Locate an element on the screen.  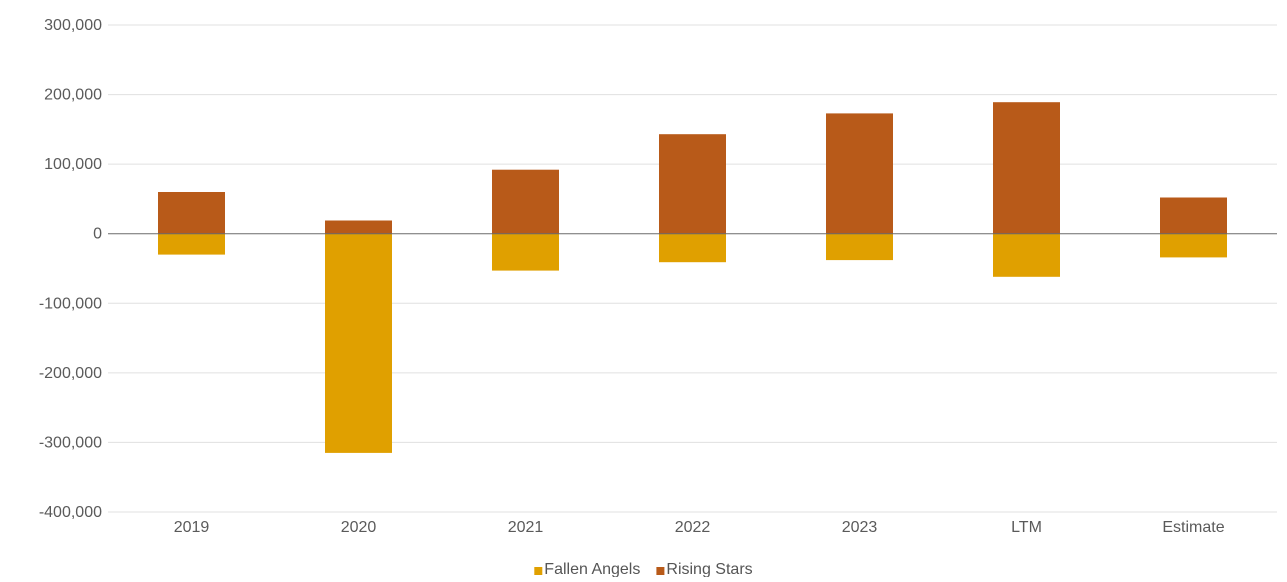
bar-rising-stars-2022 is located at coordinates (692, 184).